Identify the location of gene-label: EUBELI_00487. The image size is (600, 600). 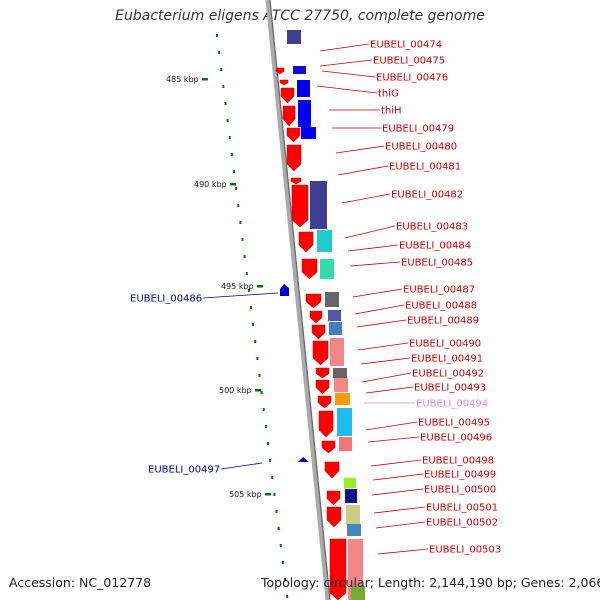
(439, 290).